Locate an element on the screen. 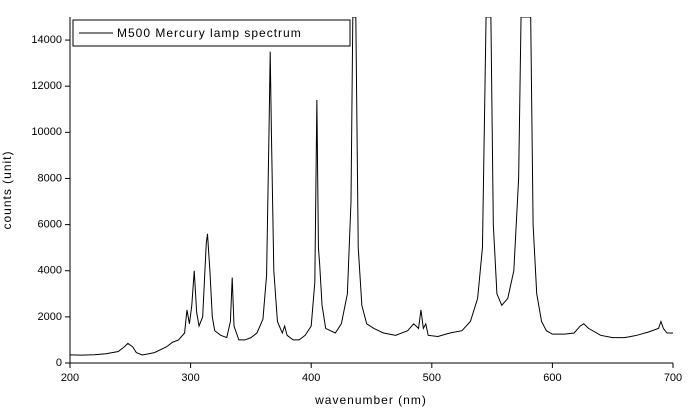  x-tick-label: 200 is located at coordinates (70, 378).